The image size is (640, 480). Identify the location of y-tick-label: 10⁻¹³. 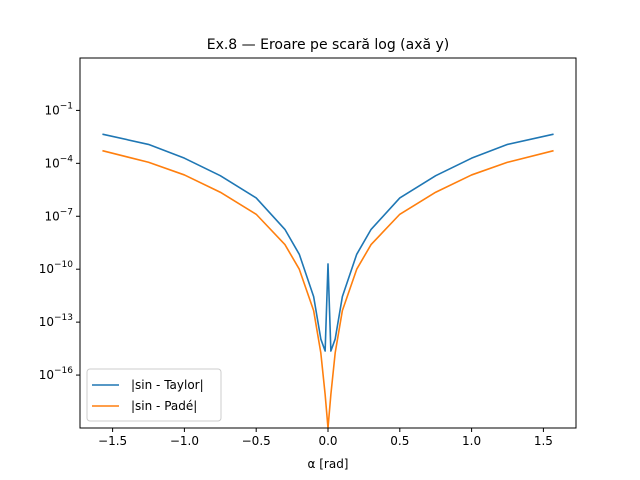
(56, 321).